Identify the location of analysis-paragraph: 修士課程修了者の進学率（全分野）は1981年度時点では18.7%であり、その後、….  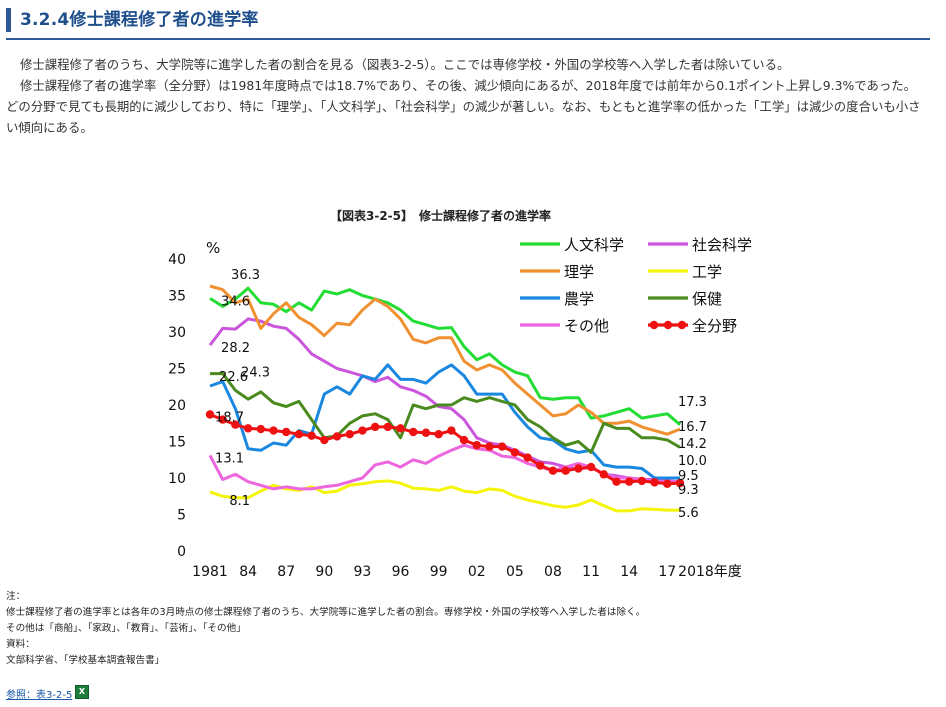
(463, 106).